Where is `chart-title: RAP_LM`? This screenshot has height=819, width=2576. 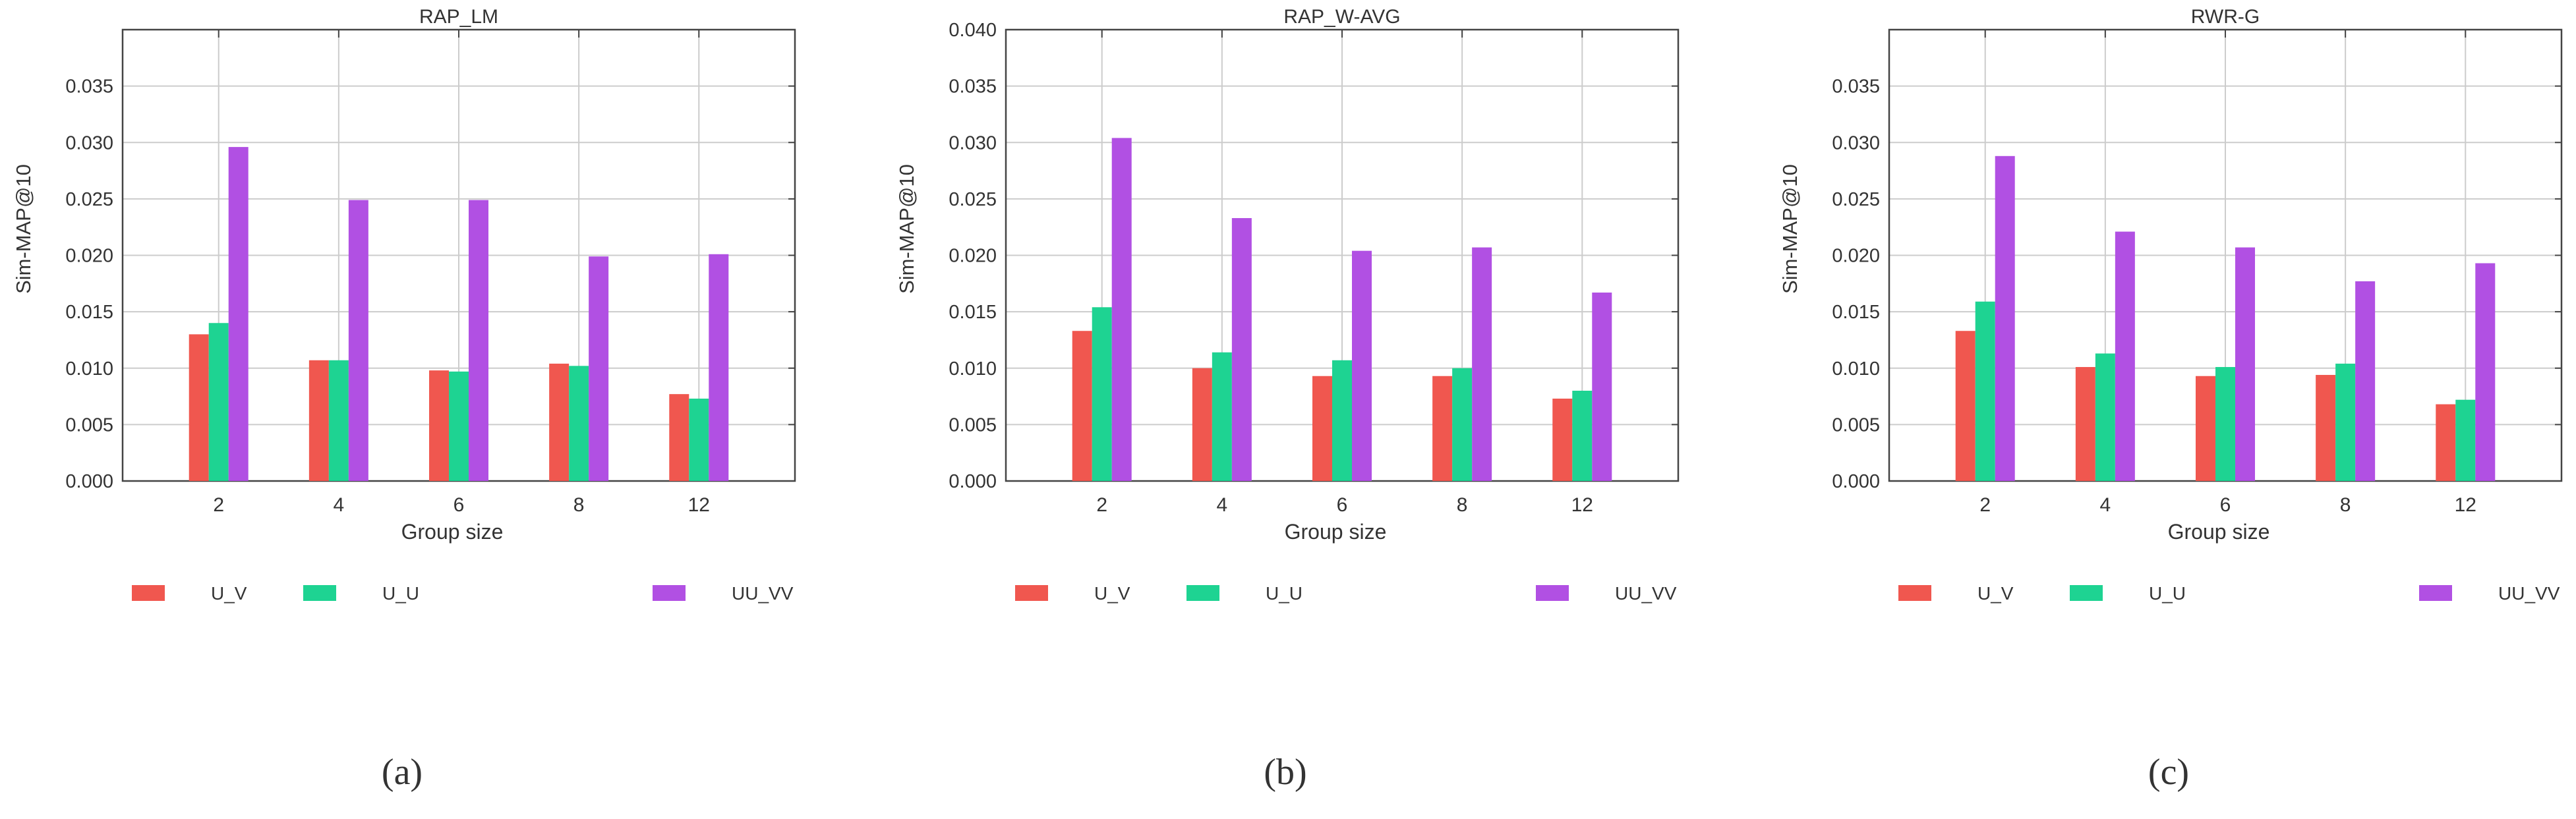 chart-title: RAP_LM is located at coordinates (458, 17).